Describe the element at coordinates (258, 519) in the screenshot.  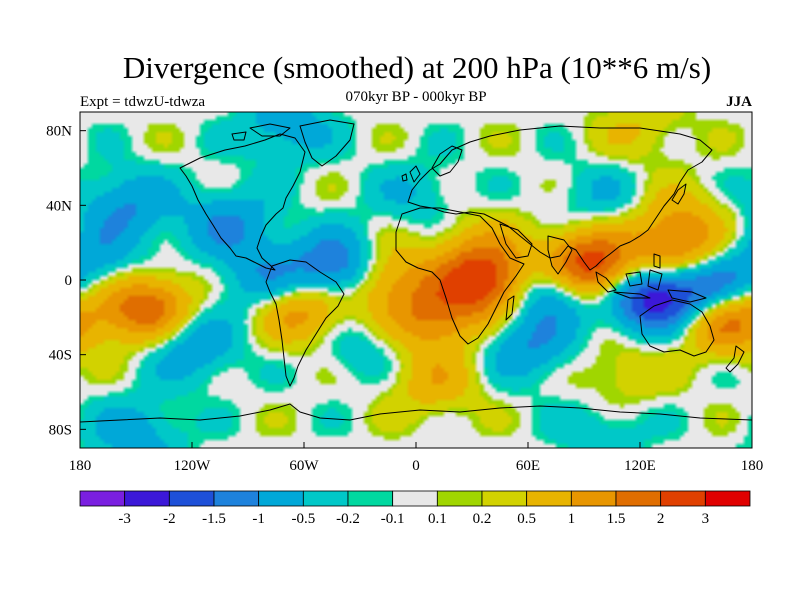
I see `colorbar-label: -1` at that location.